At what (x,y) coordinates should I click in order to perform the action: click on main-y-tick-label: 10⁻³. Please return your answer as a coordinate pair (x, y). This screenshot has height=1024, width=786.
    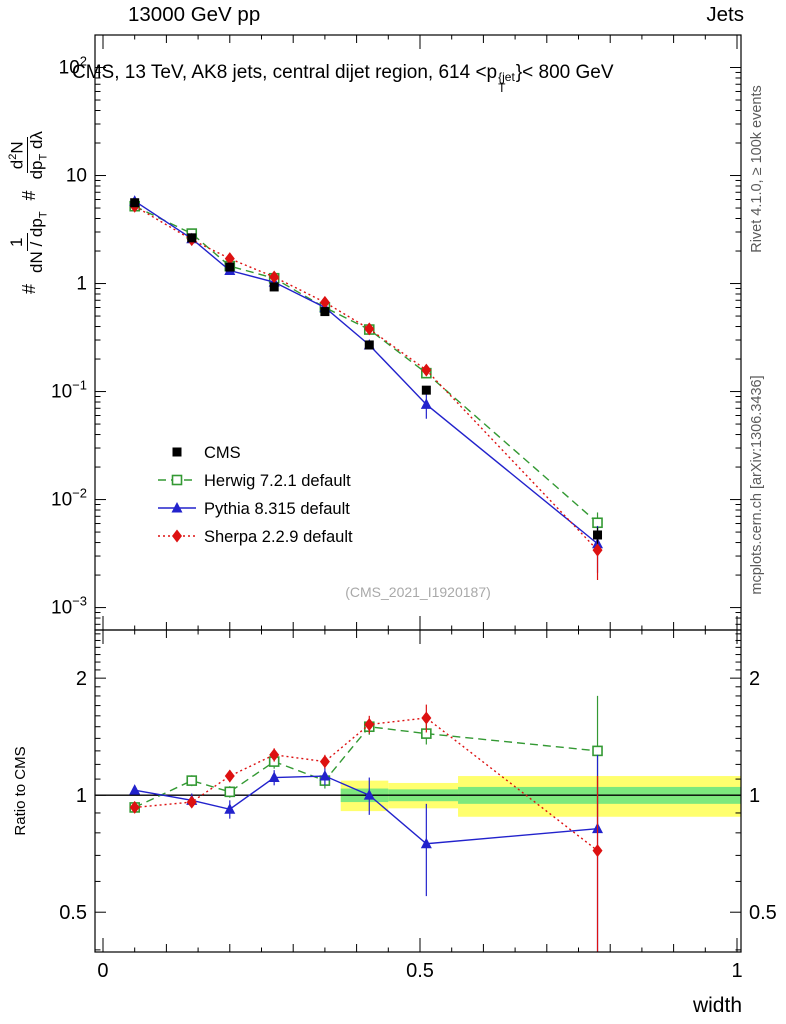
    Looking at the image, I should click on (69, 606).